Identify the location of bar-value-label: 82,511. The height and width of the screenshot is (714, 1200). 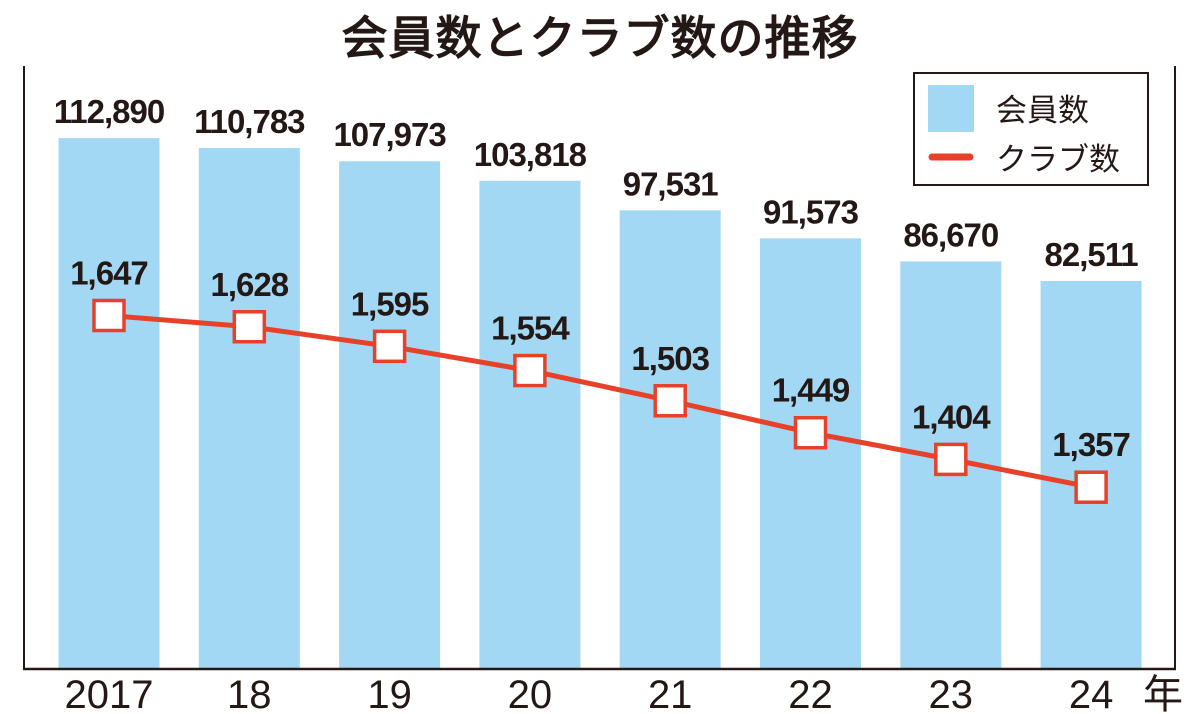
(1092, 254).